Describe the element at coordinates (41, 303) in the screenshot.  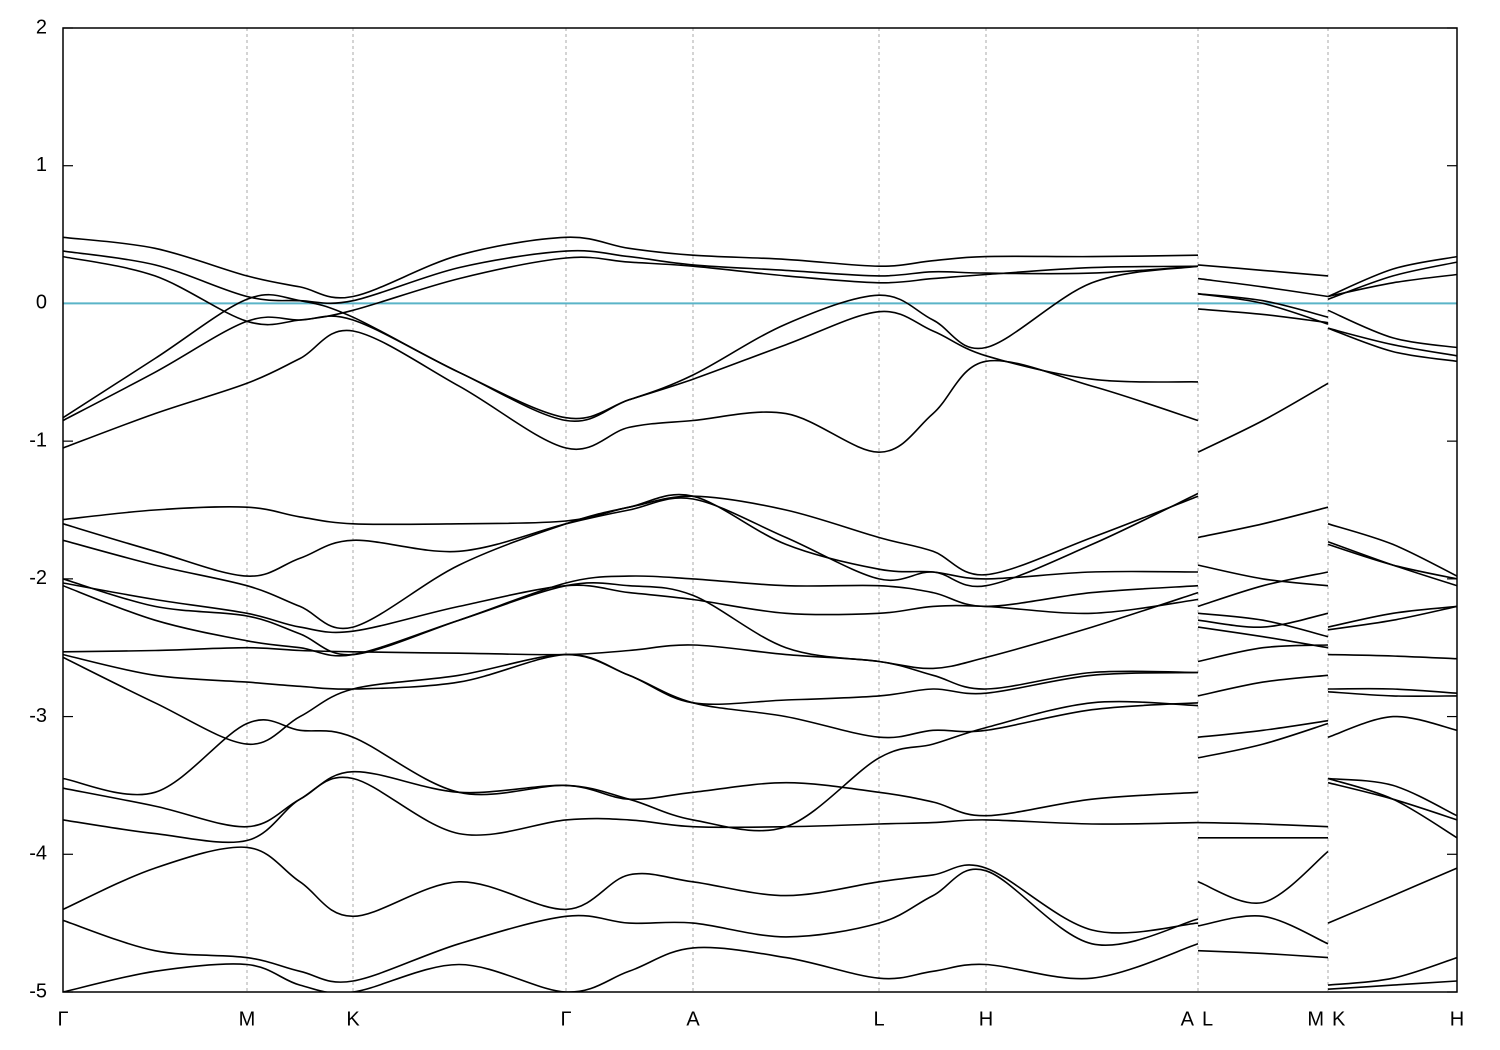
I see `y-tick-label: 0` at that location.